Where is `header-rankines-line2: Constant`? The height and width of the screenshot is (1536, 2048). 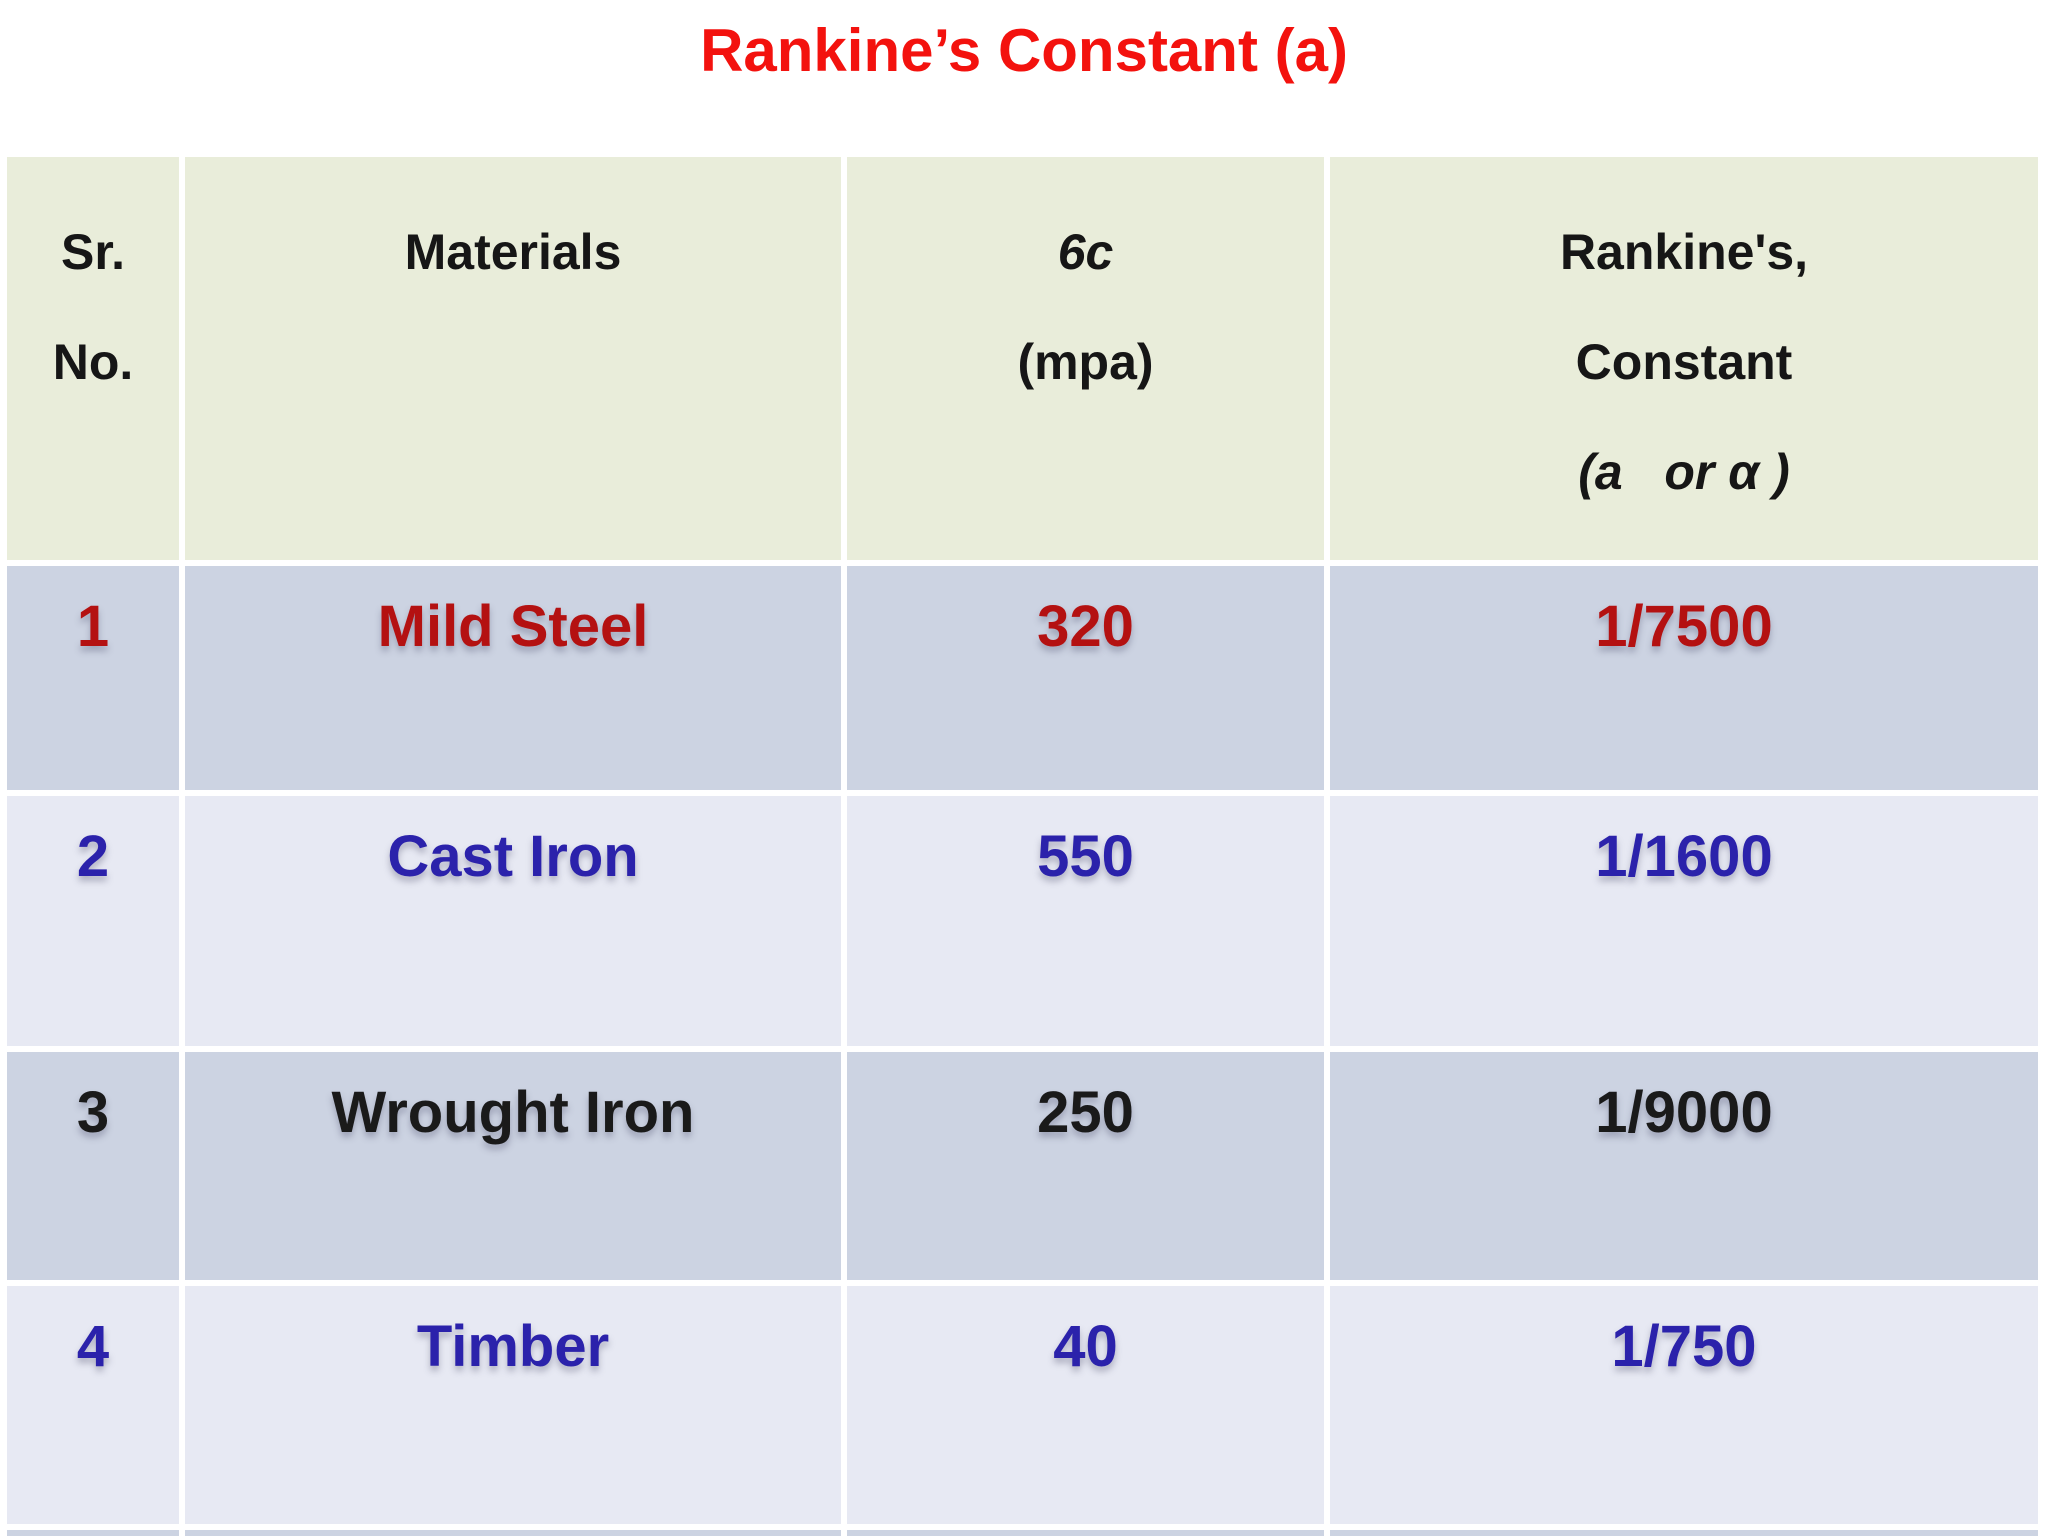 header-rankines-line2: Constant is located at coordinates (1684, 362).